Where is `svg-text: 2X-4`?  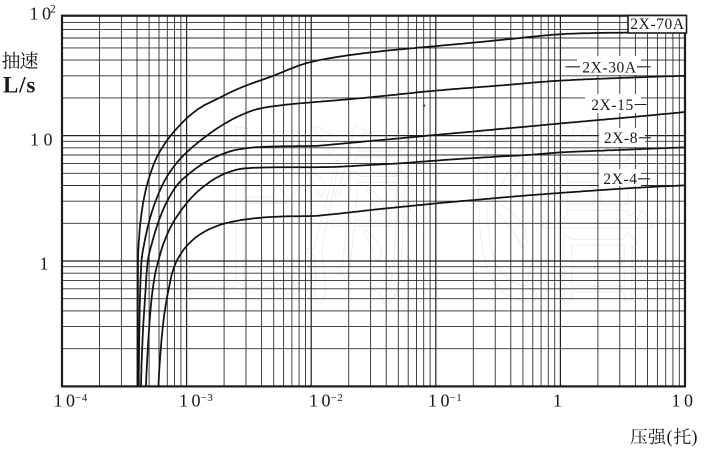
svg-text: 2X-4 is located at coordinates (620, 179).